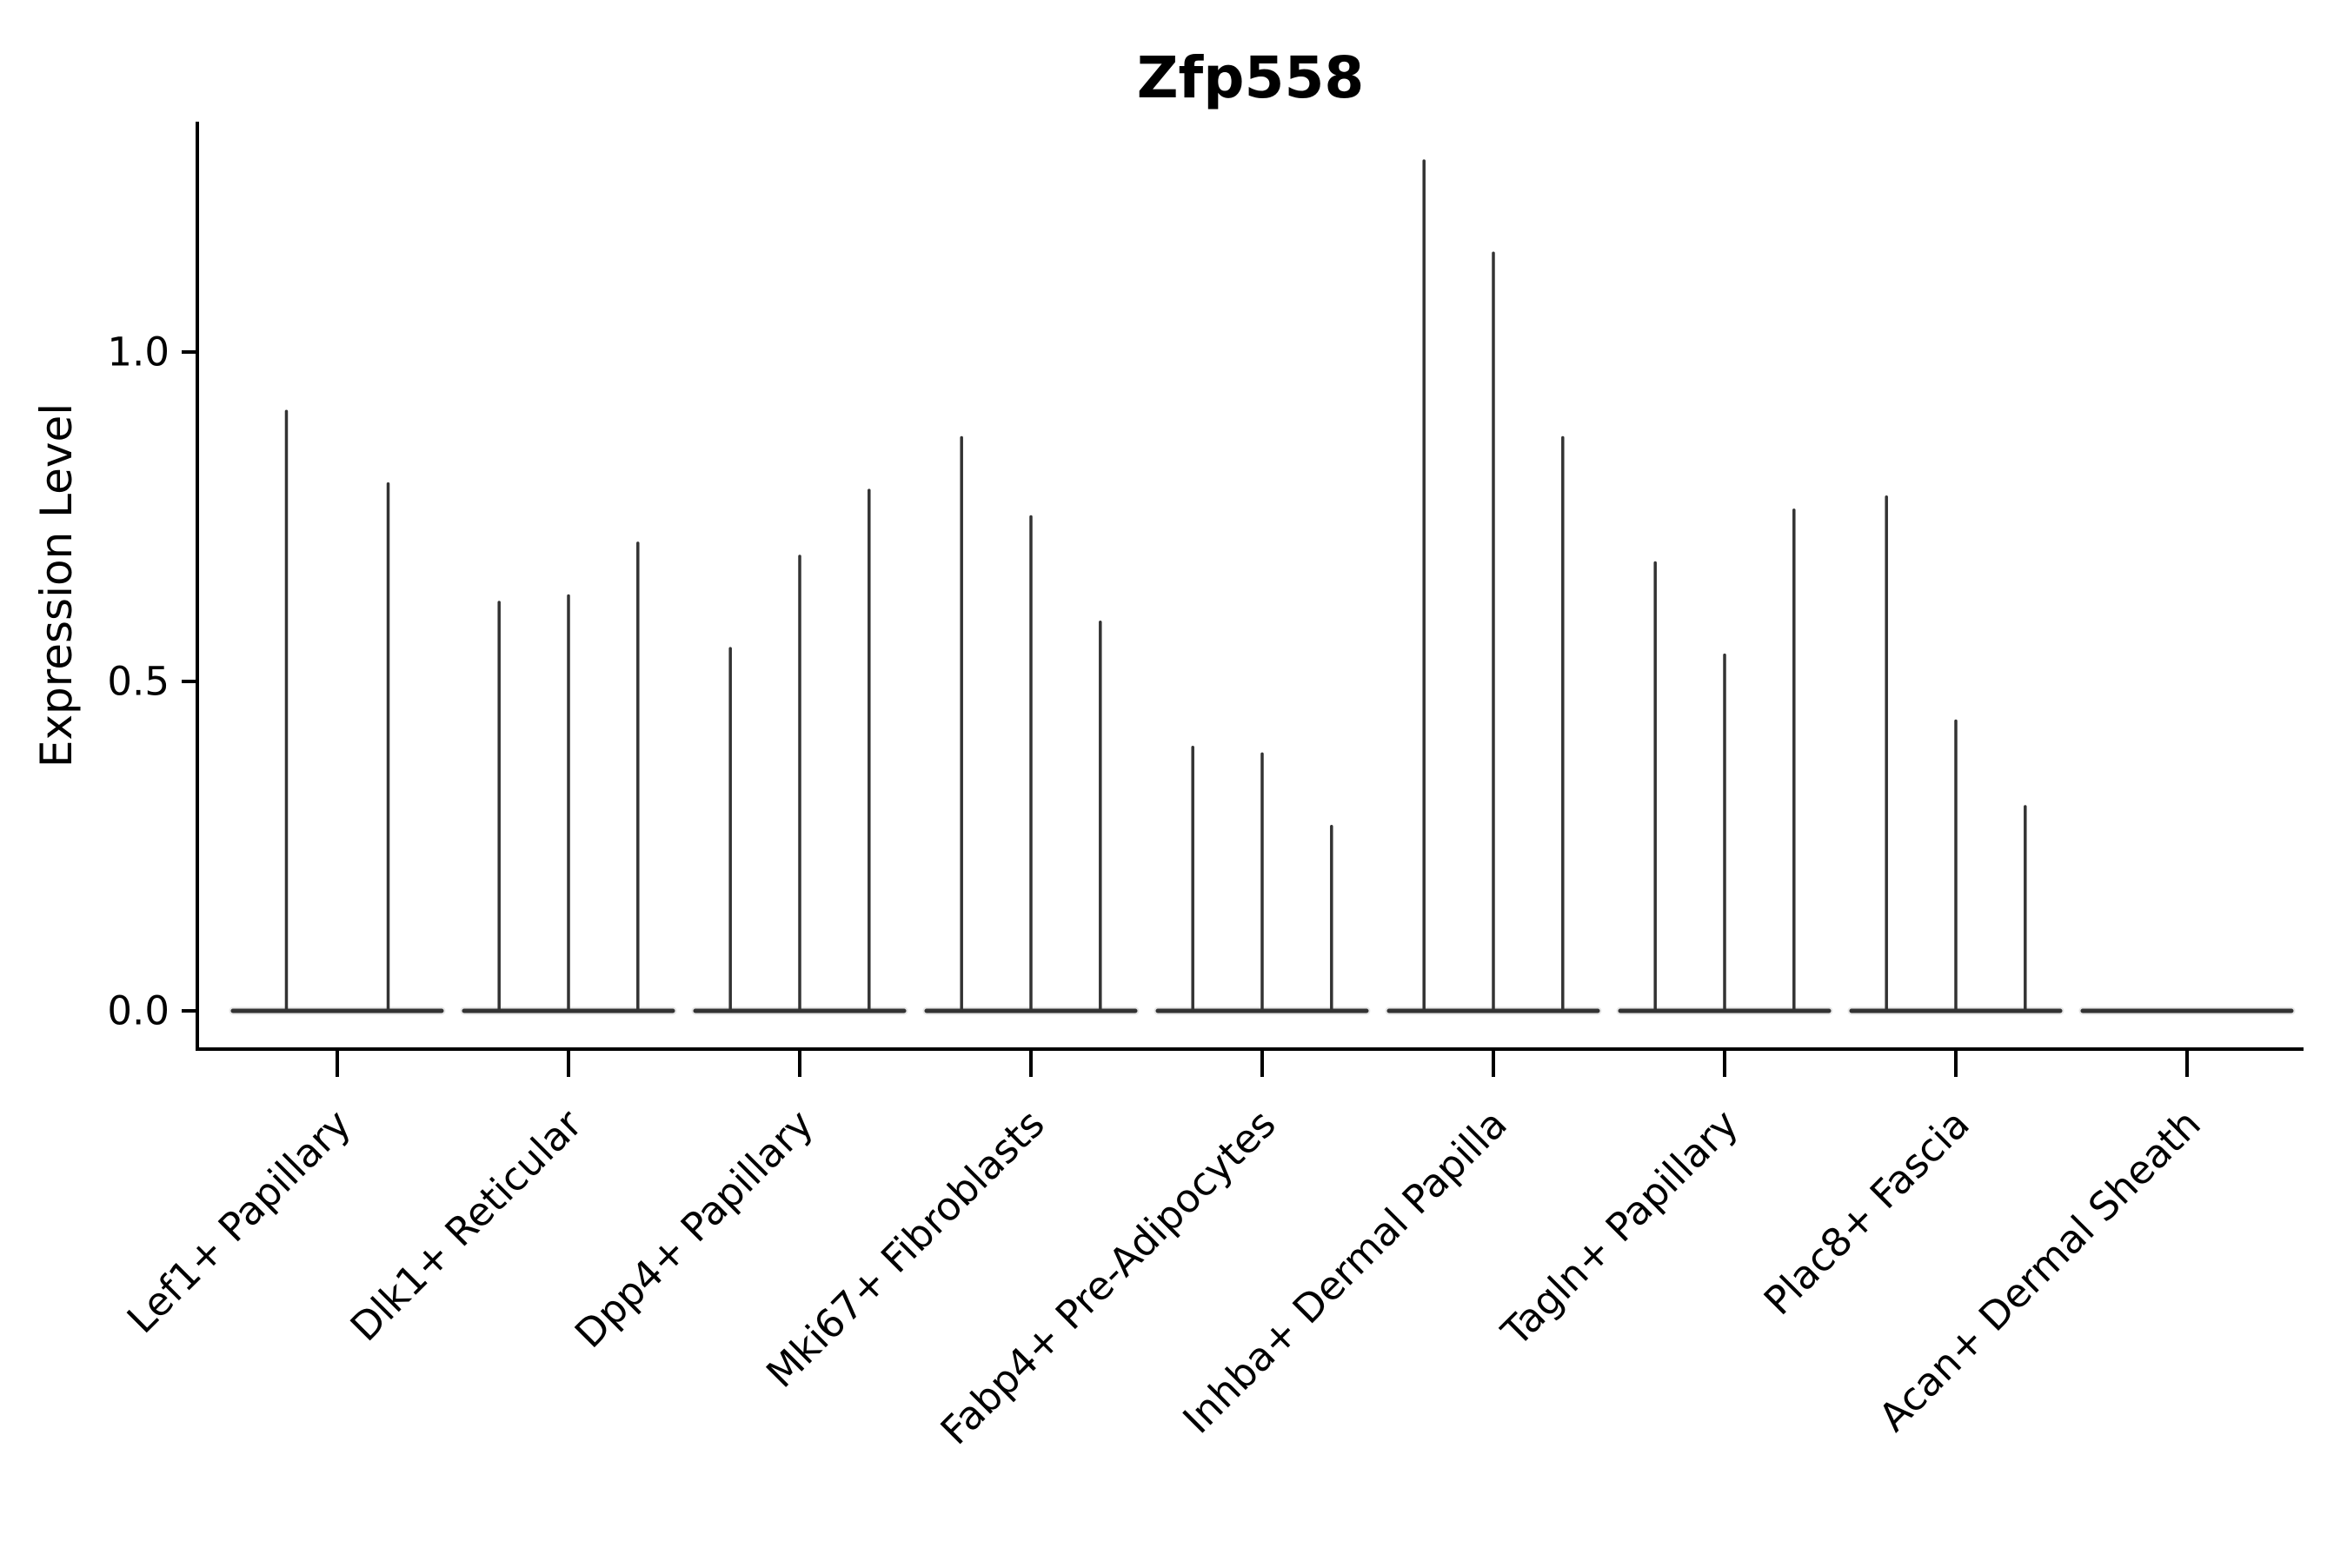 Image resolution: width=2347 pixels, height=1568 pixels. Describe the element at coordinates (139, 1011) in the screenshot. I see `y-tick-label: 0.0` at that location.